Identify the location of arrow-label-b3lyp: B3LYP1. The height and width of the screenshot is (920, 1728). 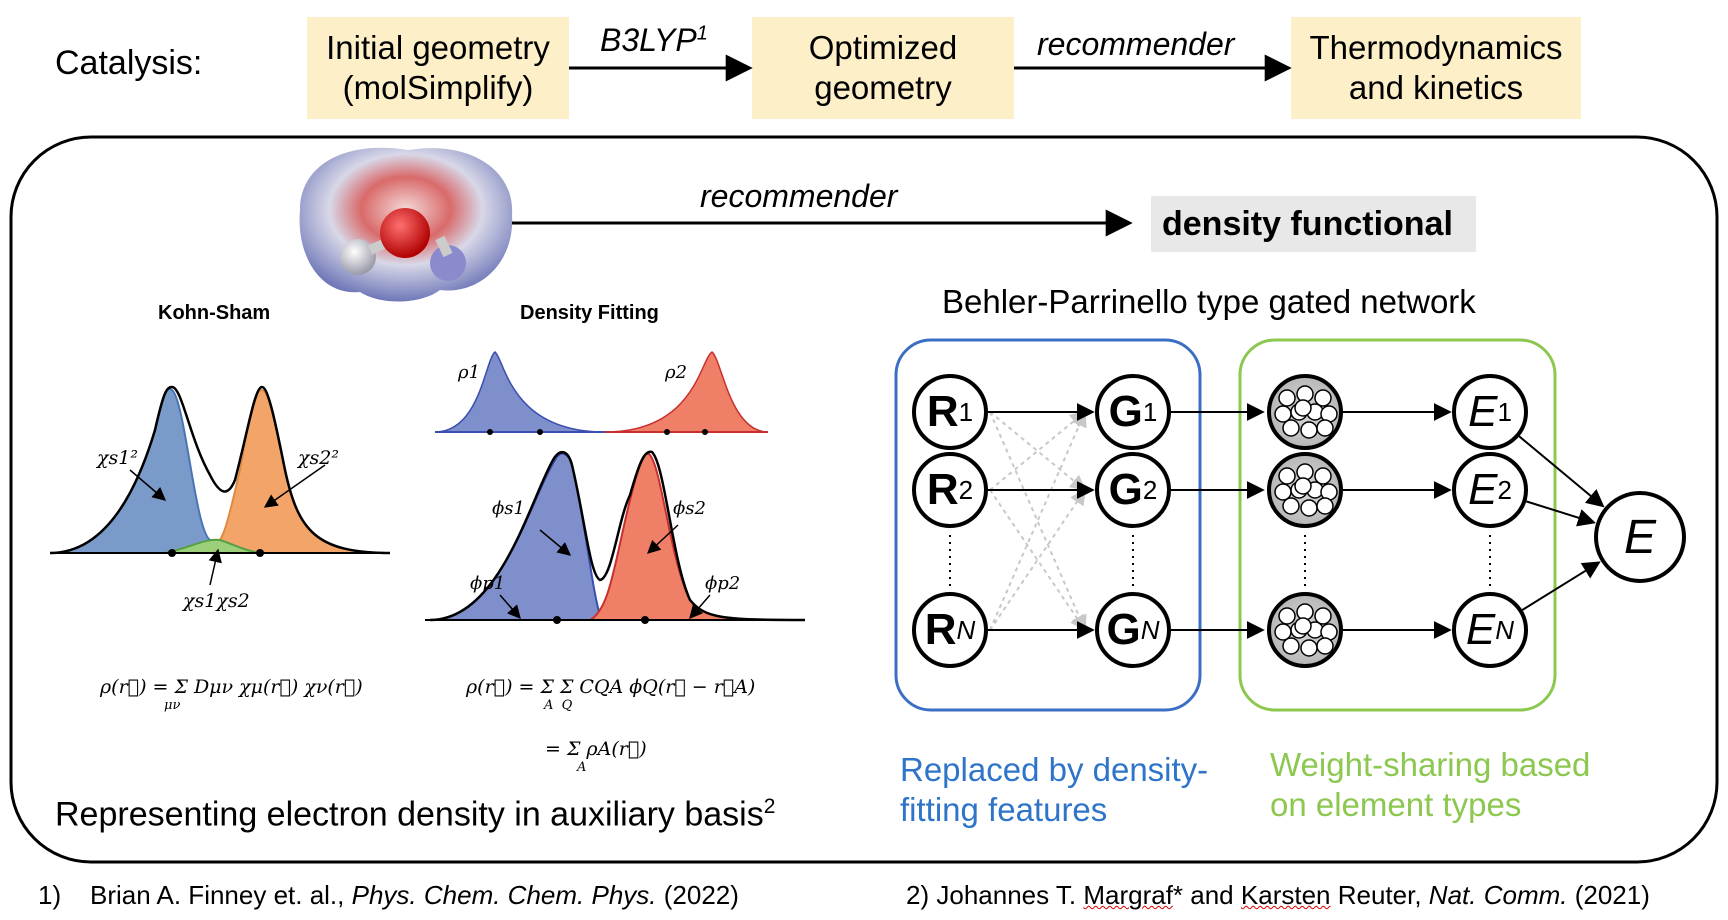
(654, 40).